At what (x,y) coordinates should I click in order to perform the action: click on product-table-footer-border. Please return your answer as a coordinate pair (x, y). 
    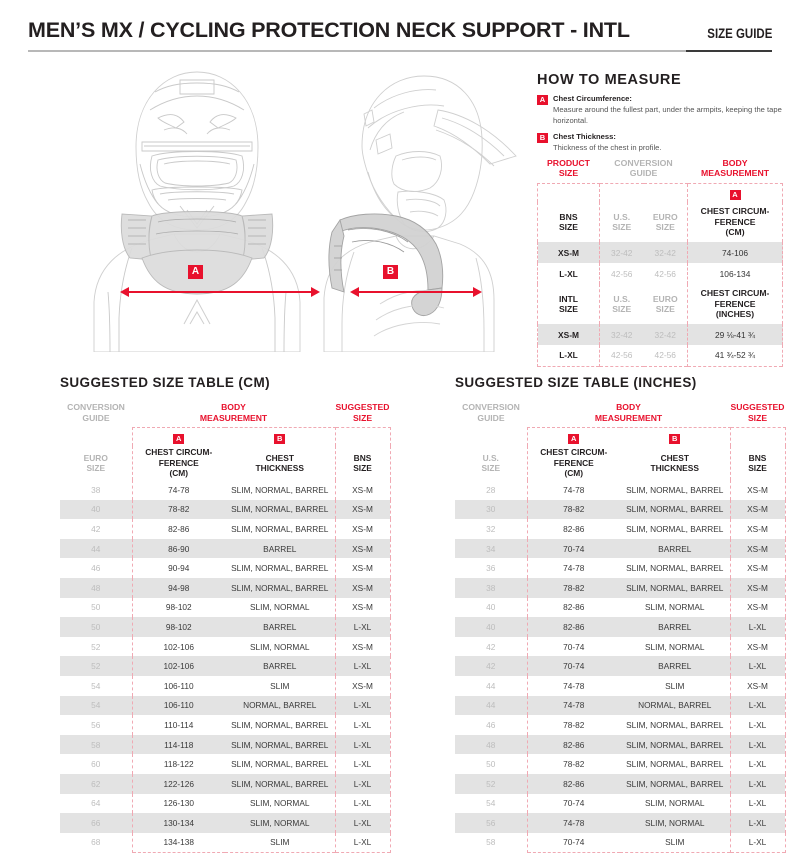
    Looking at the image, I should click on (660, 366).